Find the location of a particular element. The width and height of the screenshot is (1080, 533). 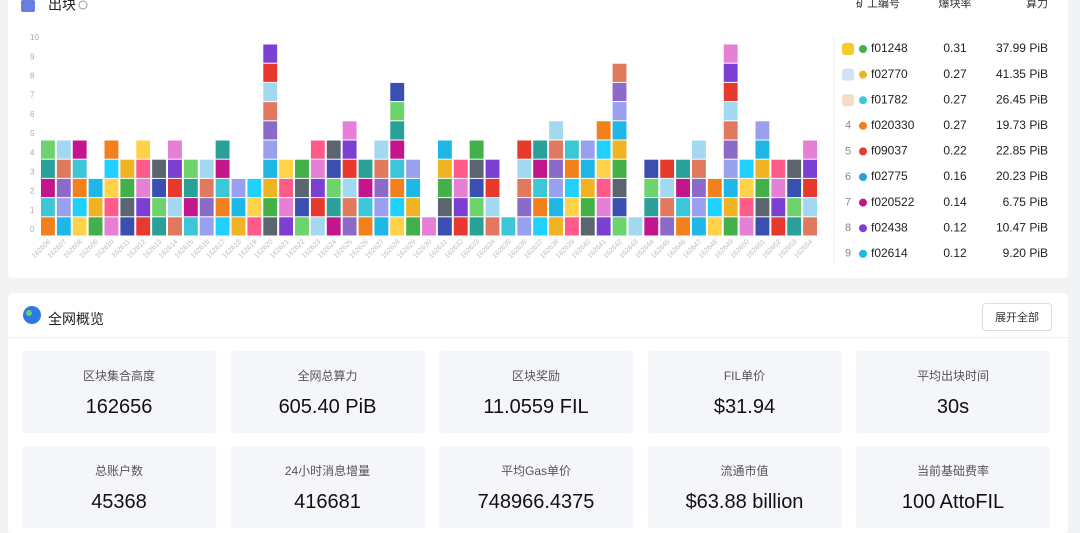

divider is located at coordinates (538, 337).